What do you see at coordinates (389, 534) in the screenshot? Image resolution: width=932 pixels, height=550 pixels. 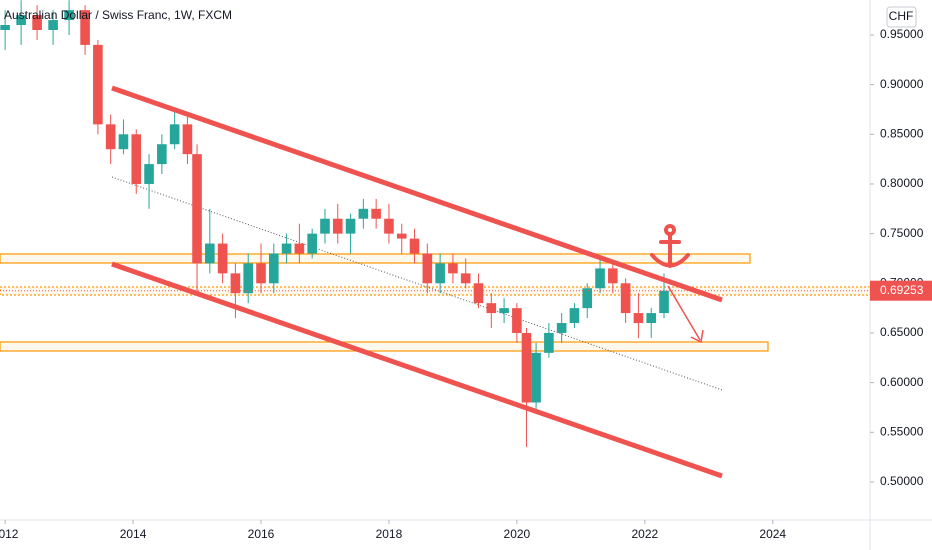 I see `x-tick-label: 2018` at bounding box center [389, 534].